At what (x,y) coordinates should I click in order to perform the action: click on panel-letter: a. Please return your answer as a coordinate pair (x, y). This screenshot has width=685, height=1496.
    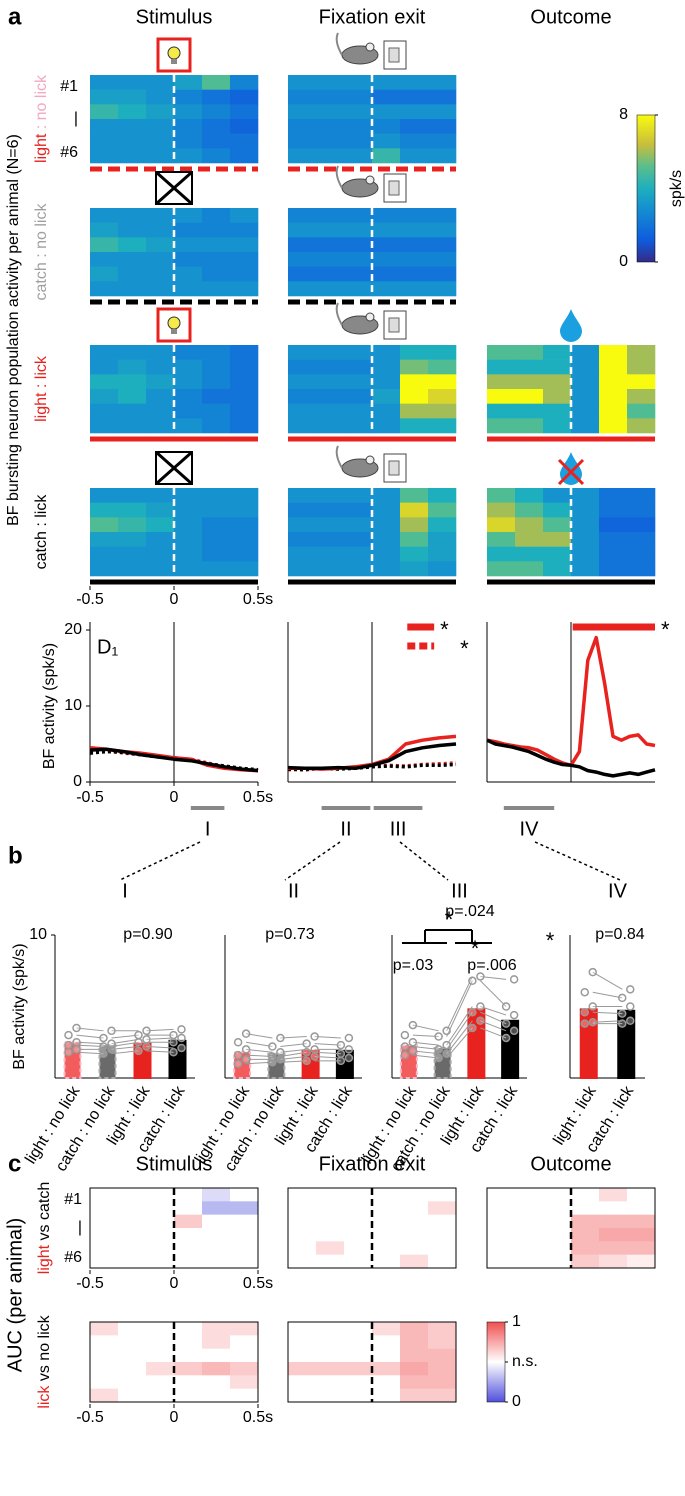
    Looking at the image, I should click on (15, 16).